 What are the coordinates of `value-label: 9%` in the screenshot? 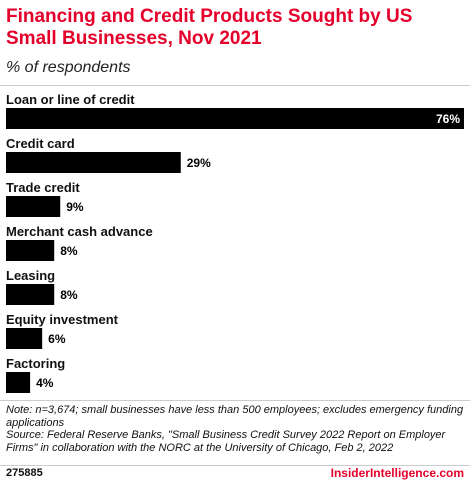 It's located at (75, 207).